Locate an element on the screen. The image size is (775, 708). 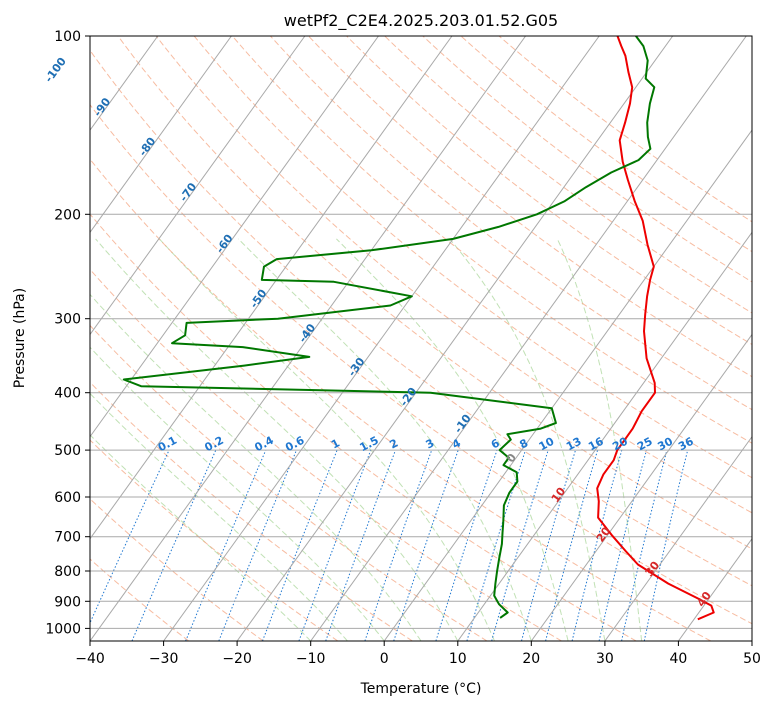
x-tick-label: −30 is located at coordinates (164, 659).